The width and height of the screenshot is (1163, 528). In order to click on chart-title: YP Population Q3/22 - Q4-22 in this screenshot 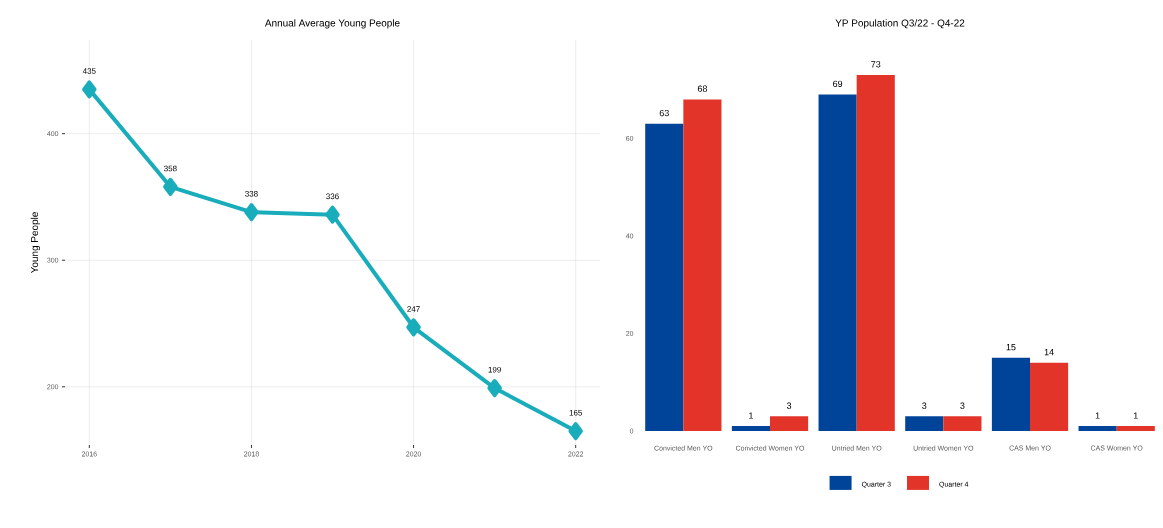, I will do `click(900, 24)`.